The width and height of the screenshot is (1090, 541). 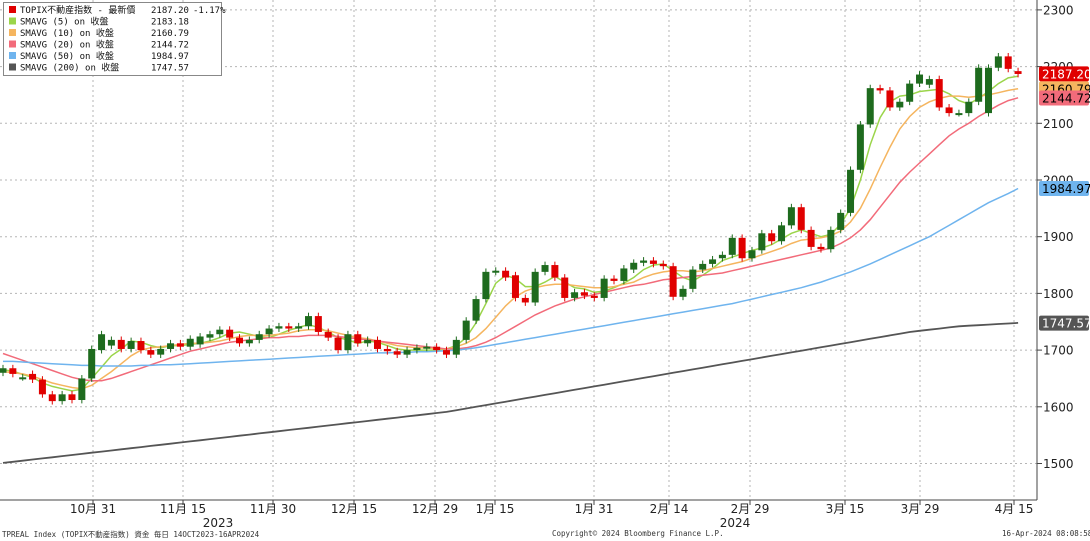 I want to click on price-tag-box, so click(x=1064, y=98).